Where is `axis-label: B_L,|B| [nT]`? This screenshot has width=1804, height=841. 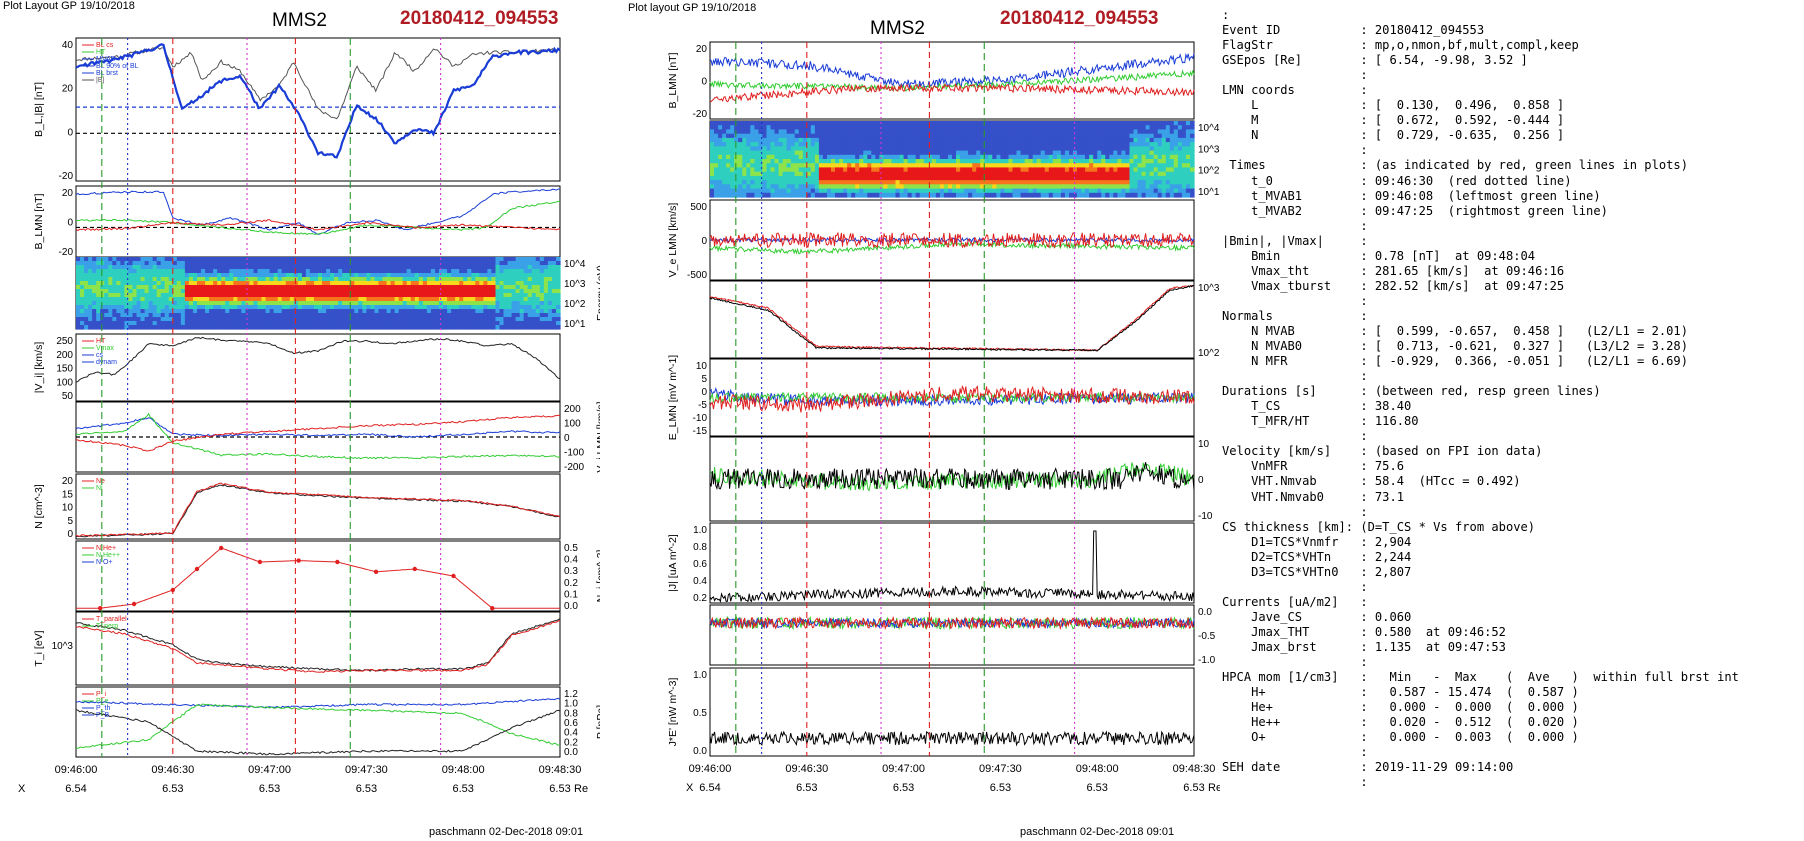 axis-label: B_L,|B| [nT] is located at coordinates (39, 109).